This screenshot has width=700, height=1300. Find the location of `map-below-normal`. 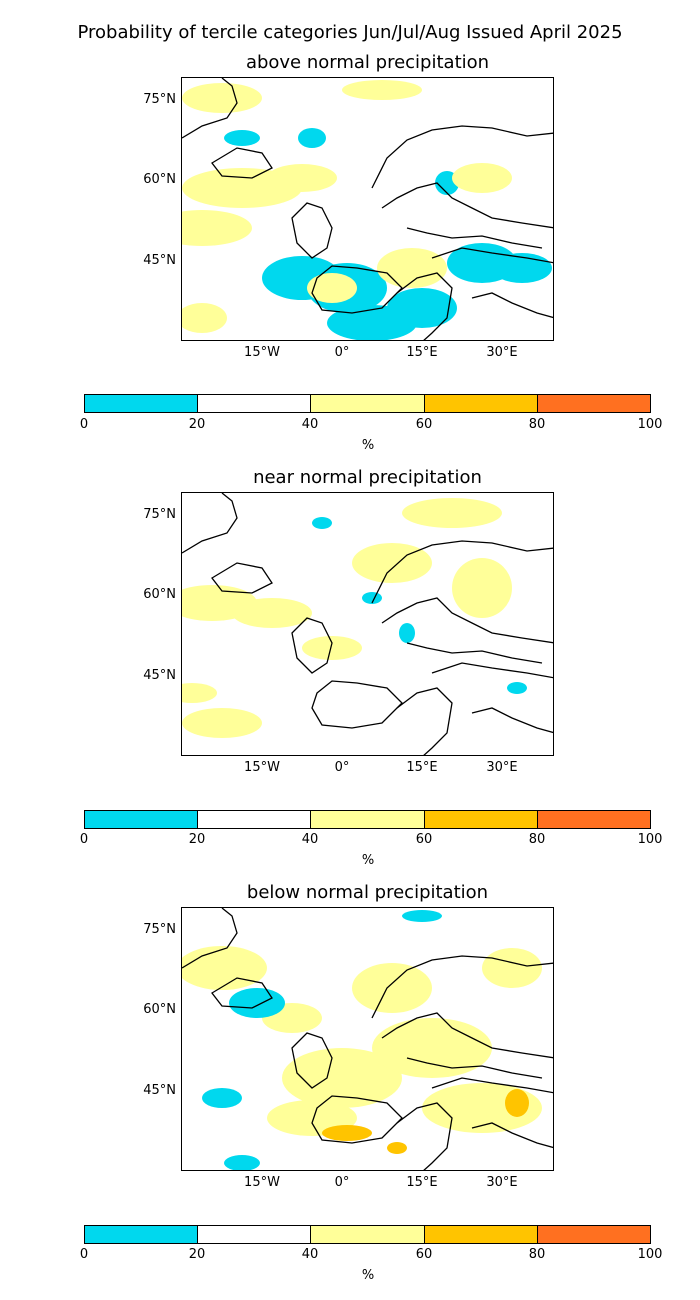

map-below-normal is located at coordinates (367, 1039).